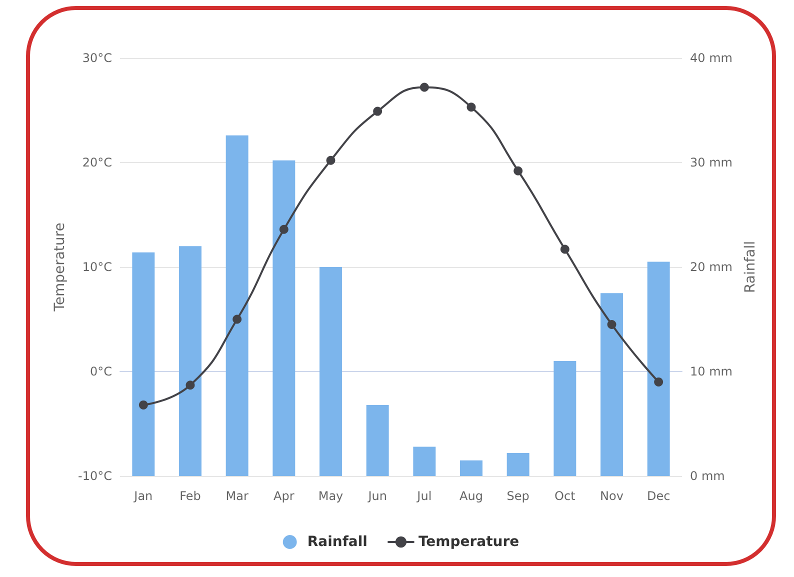 The image size is (794, 577). I want to click on x-tick-label: Nov, so click(612, 496).